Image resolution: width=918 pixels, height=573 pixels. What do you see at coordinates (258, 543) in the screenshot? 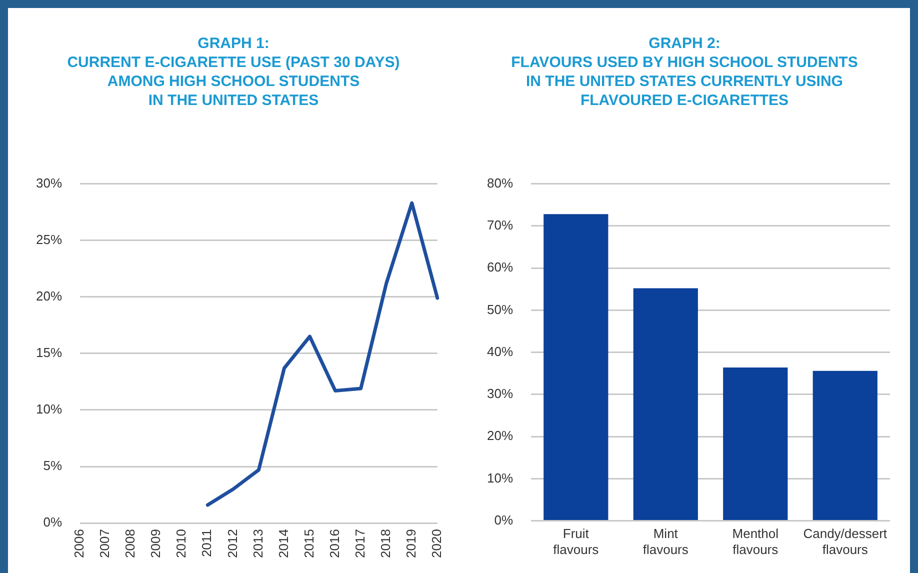
I see `x-tick-label: 2013` at bounding box center [258, 543].